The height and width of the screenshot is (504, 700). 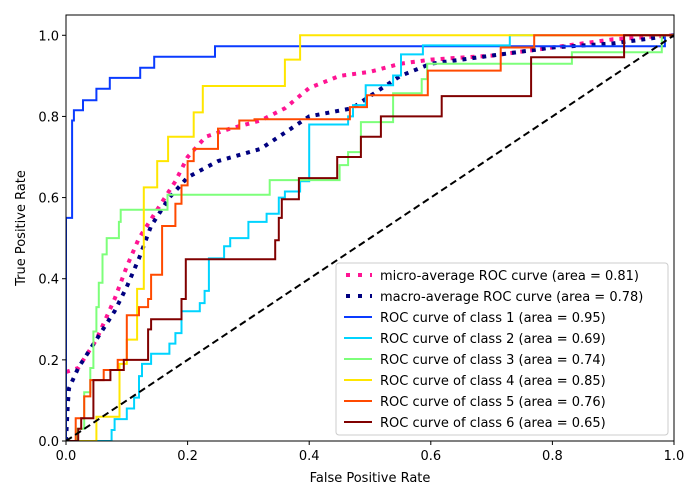 What do you see at coordinates (509, 276) in the screenshot?
I see `legend-label: micro-average ROC curve (area = 0.81)` at bounding box center [509, 276].